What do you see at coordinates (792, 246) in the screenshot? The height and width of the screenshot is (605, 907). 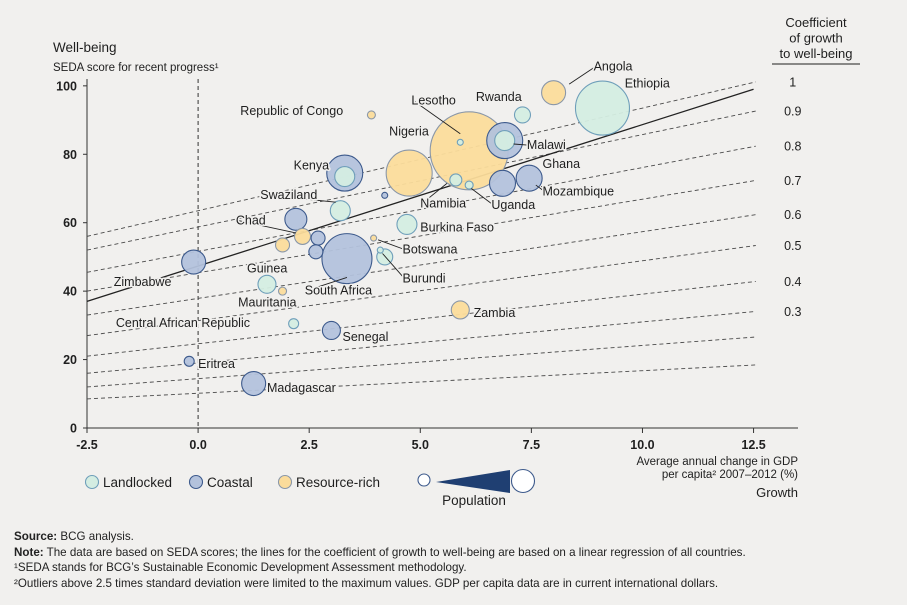 I see `coefficient-label: 0.5` at bounding box center [792, 246].